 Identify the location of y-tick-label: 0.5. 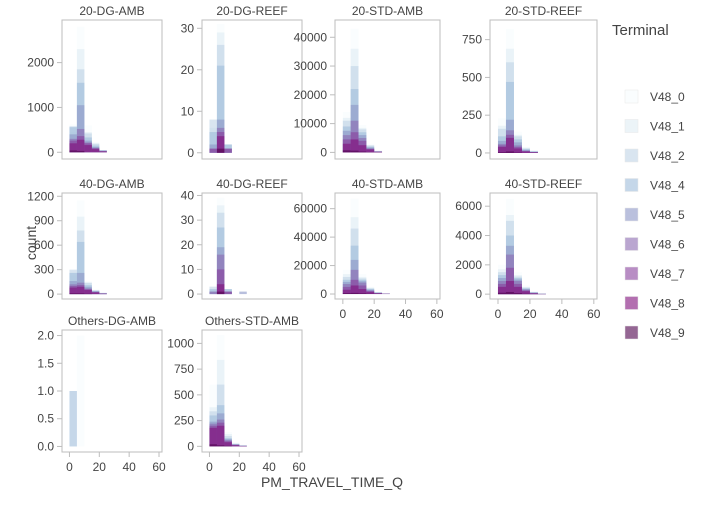
(45, 419).